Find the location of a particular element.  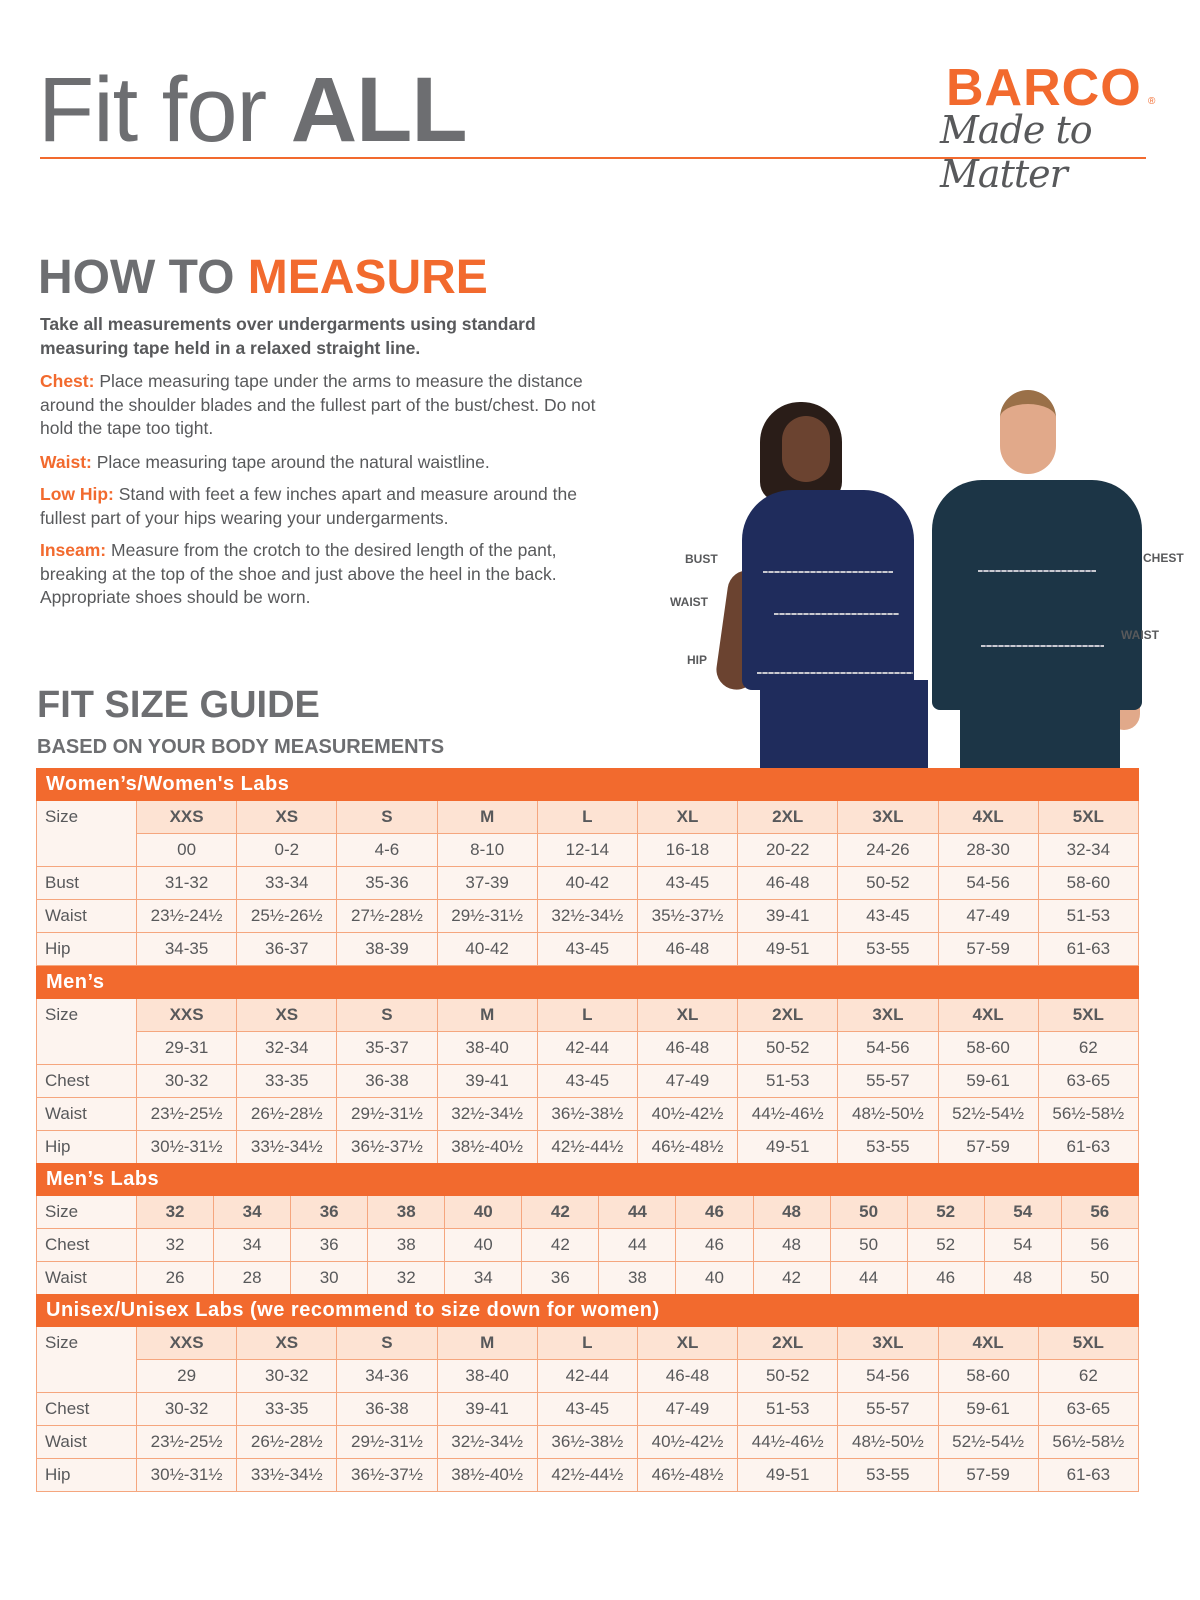

measurement-cell: 36½-37½ is located at coordinates (387, 1147).